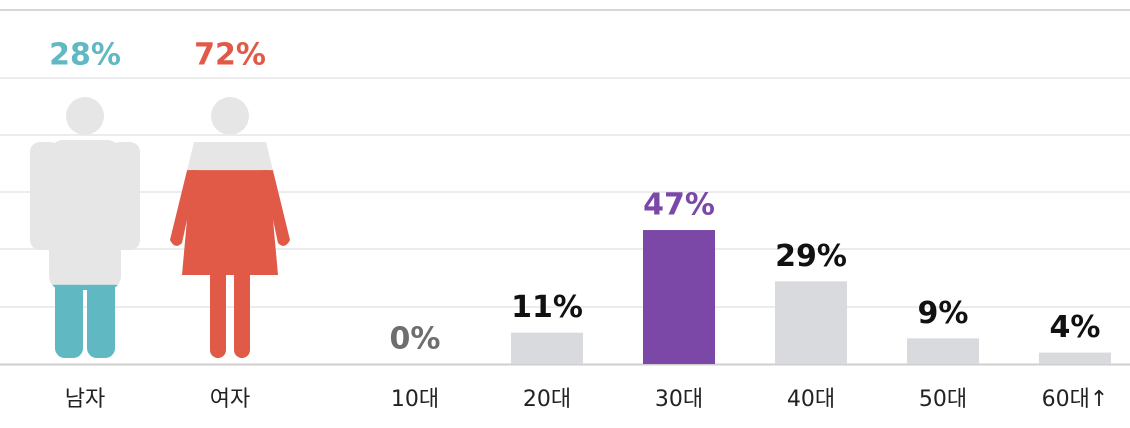  What do you see at coordinates (230, 399) in the screenshot?
I see `category-label: 여자` at bounding box center [230, 399].